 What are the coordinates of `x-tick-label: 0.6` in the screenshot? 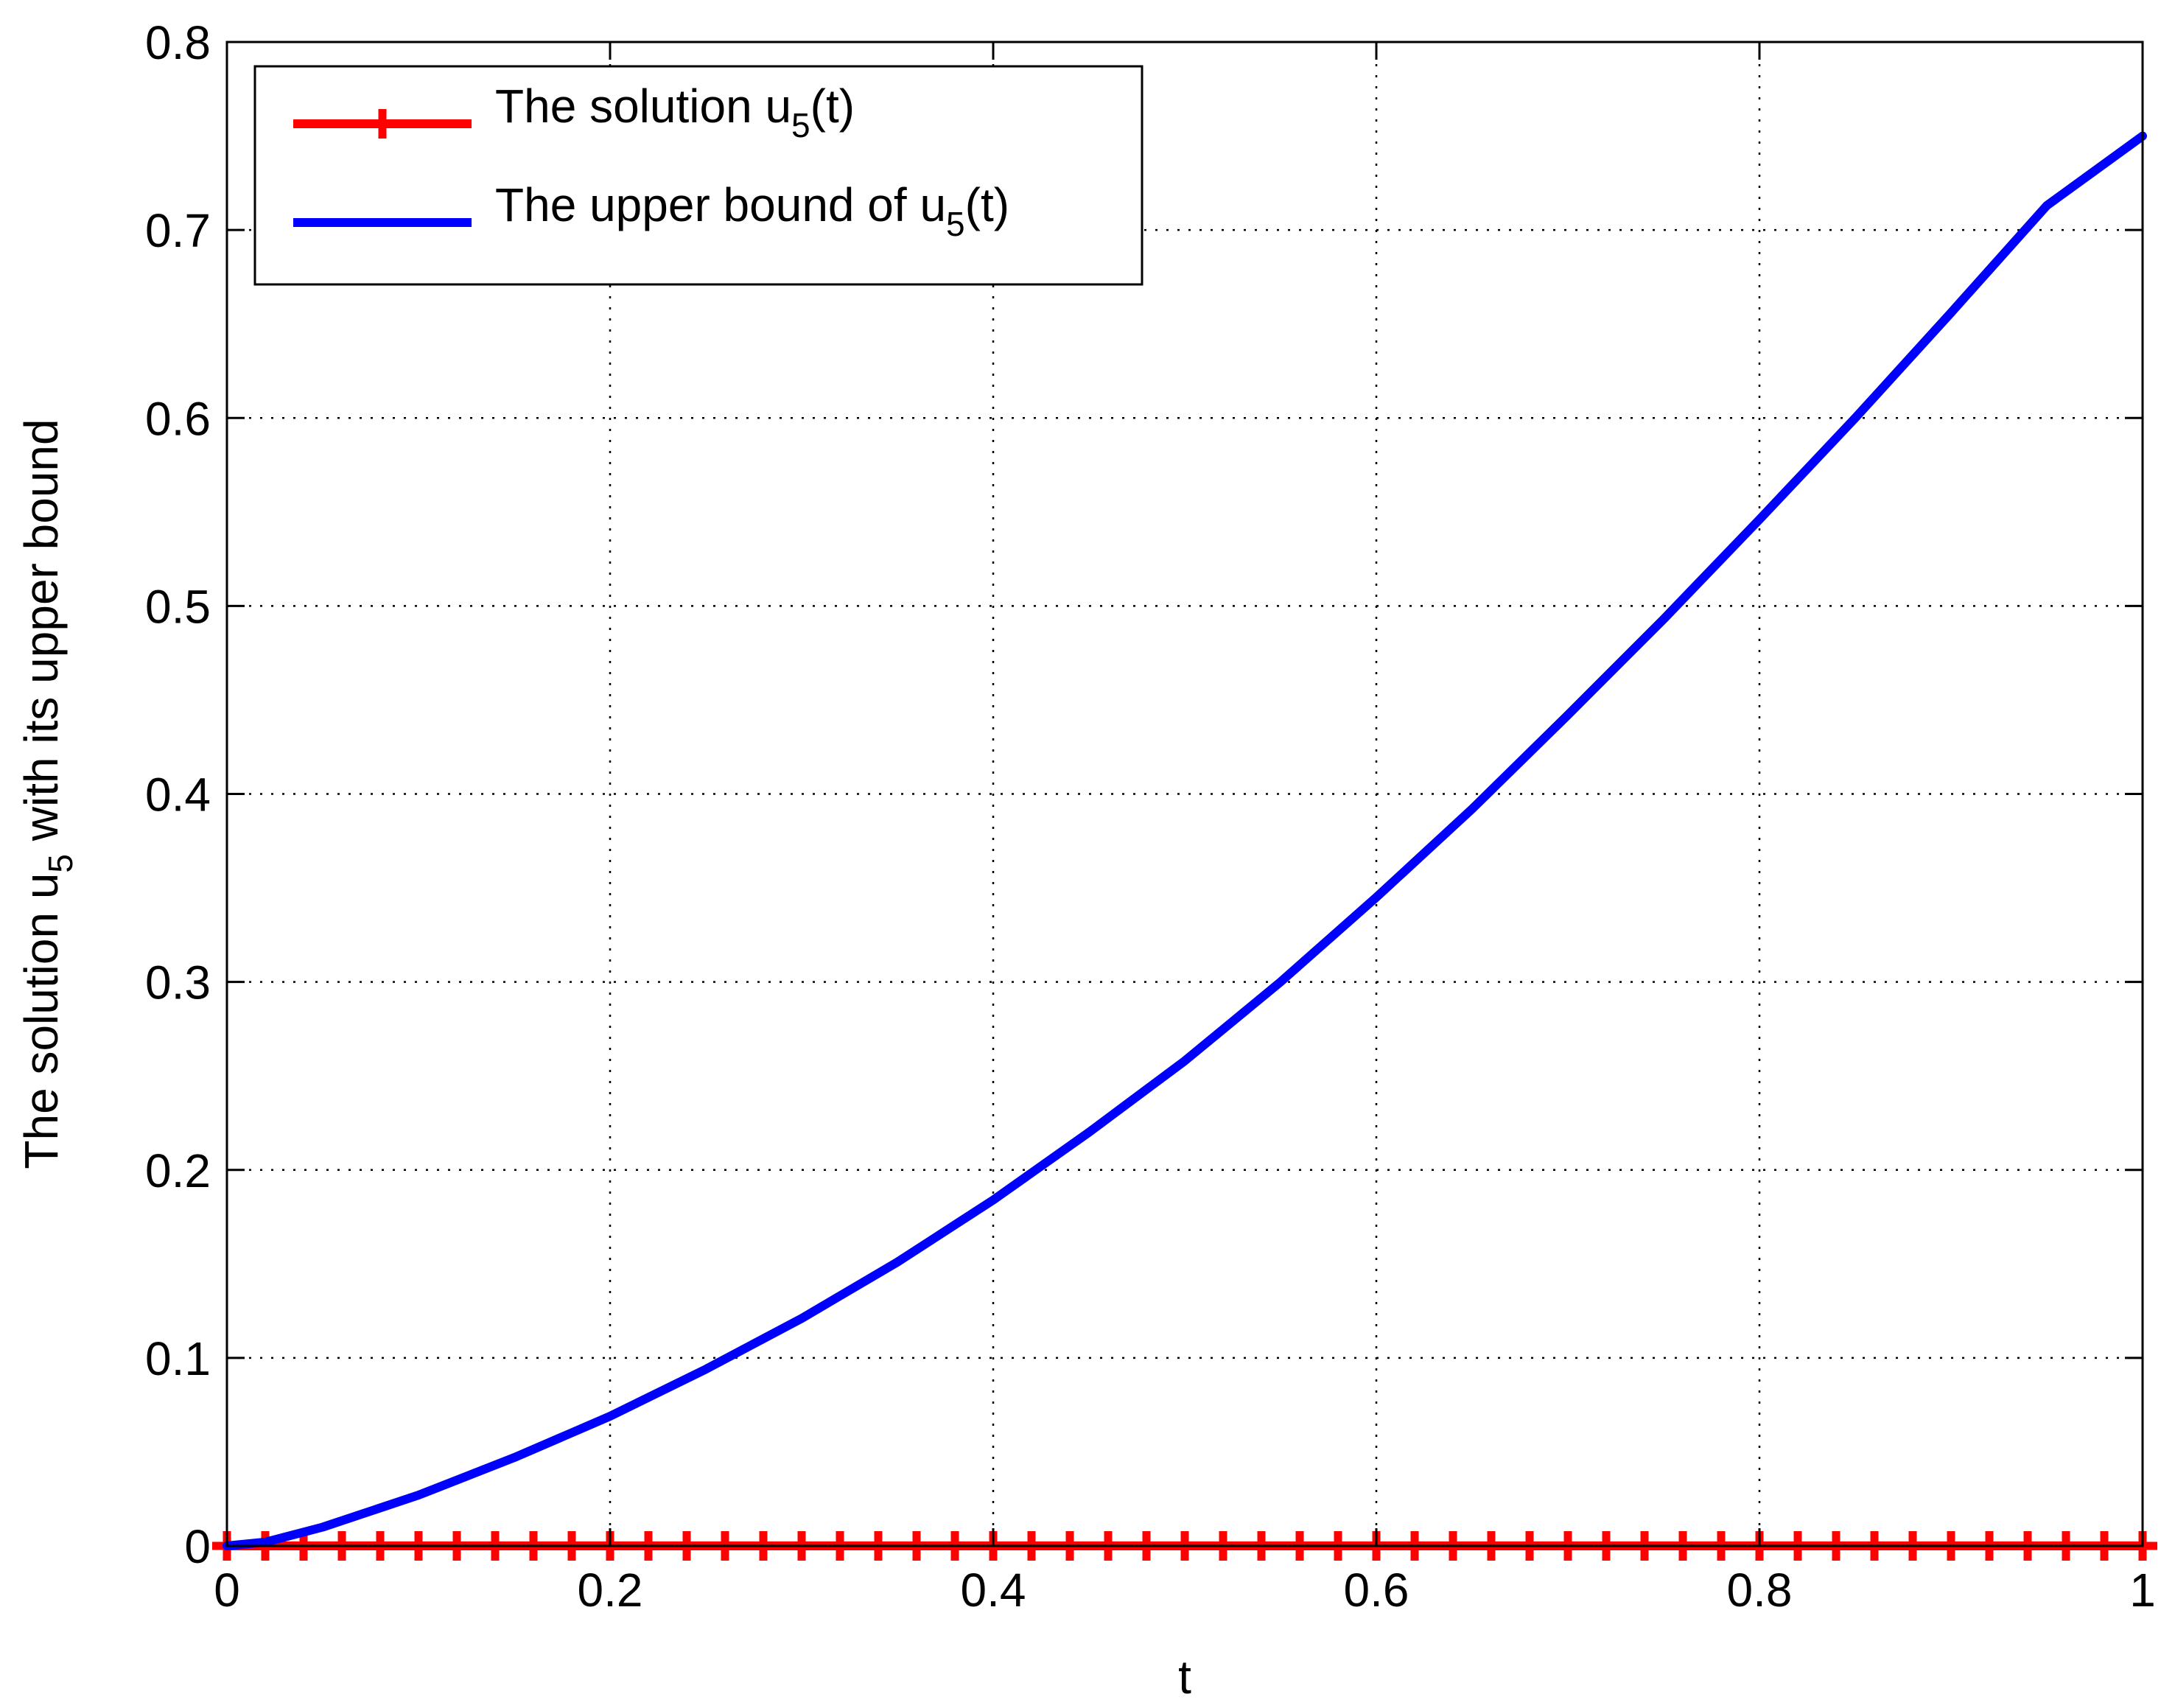 It's located at (1377, 1590).